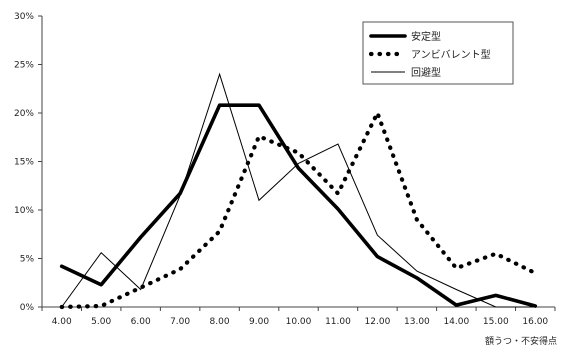 The height and width of the screenshot is (353, 568). I want to click on x-tick-label: 15.00, so click(496, 322).